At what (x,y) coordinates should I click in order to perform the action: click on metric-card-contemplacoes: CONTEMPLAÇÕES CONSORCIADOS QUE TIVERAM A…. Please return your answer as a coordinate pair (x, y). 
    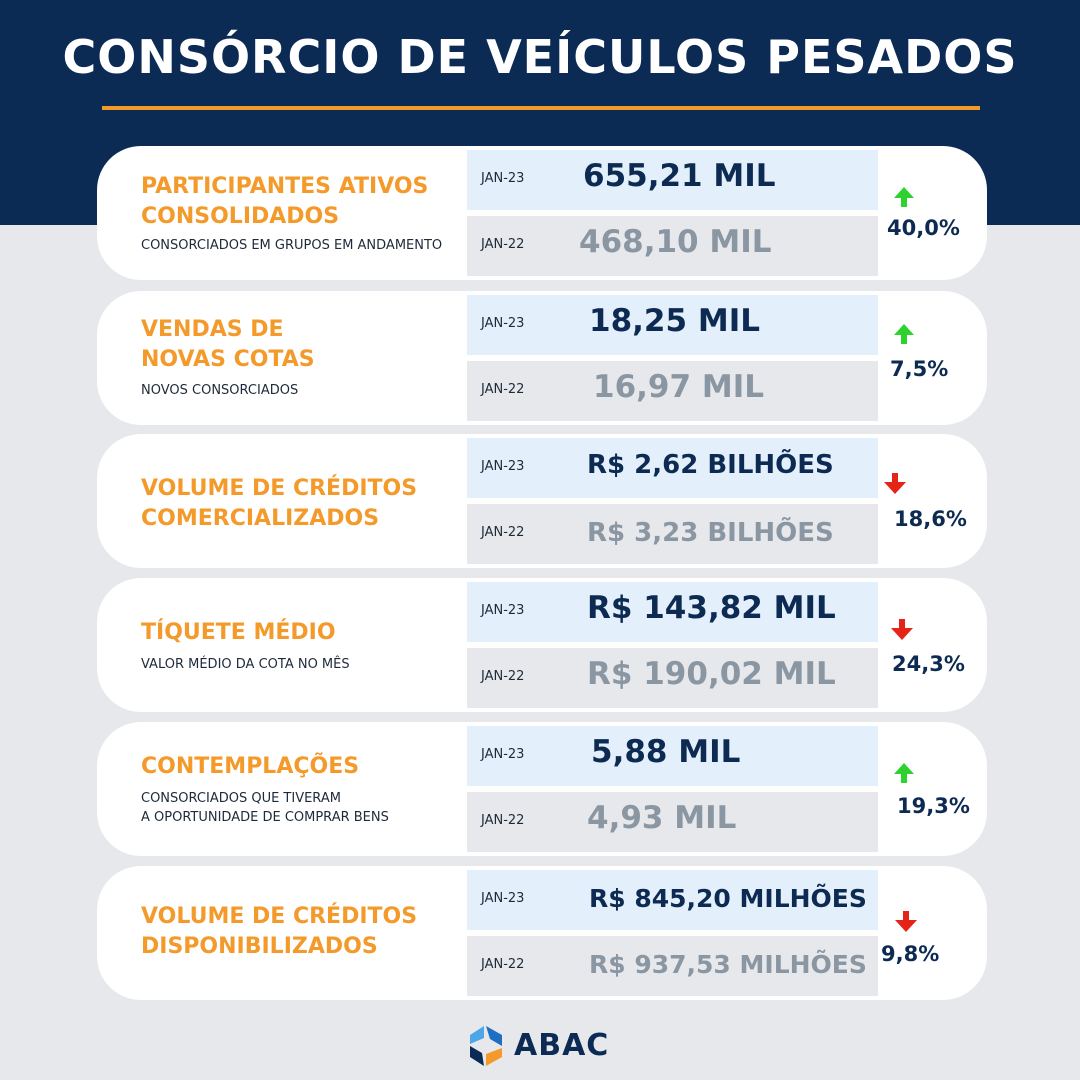
    Looking at the image, I should click on (542, 789).